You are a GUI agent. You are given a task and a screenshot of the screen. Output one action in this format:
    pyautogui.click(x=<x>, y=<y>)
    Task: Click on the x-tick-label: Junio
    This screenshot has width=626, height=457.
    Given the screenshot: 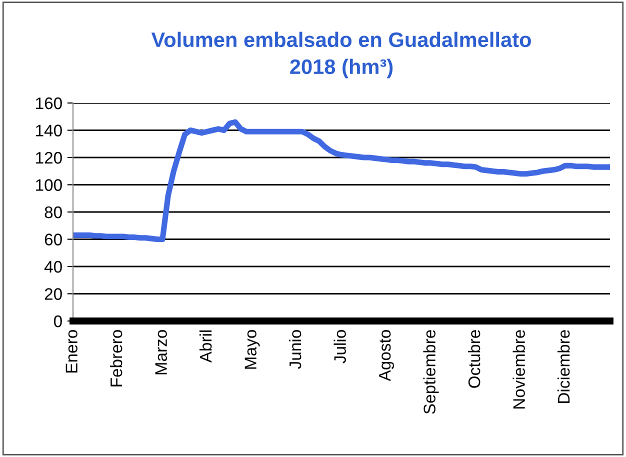 What is the action you would take?
    pyautogui.click(x=295, y=349)
    